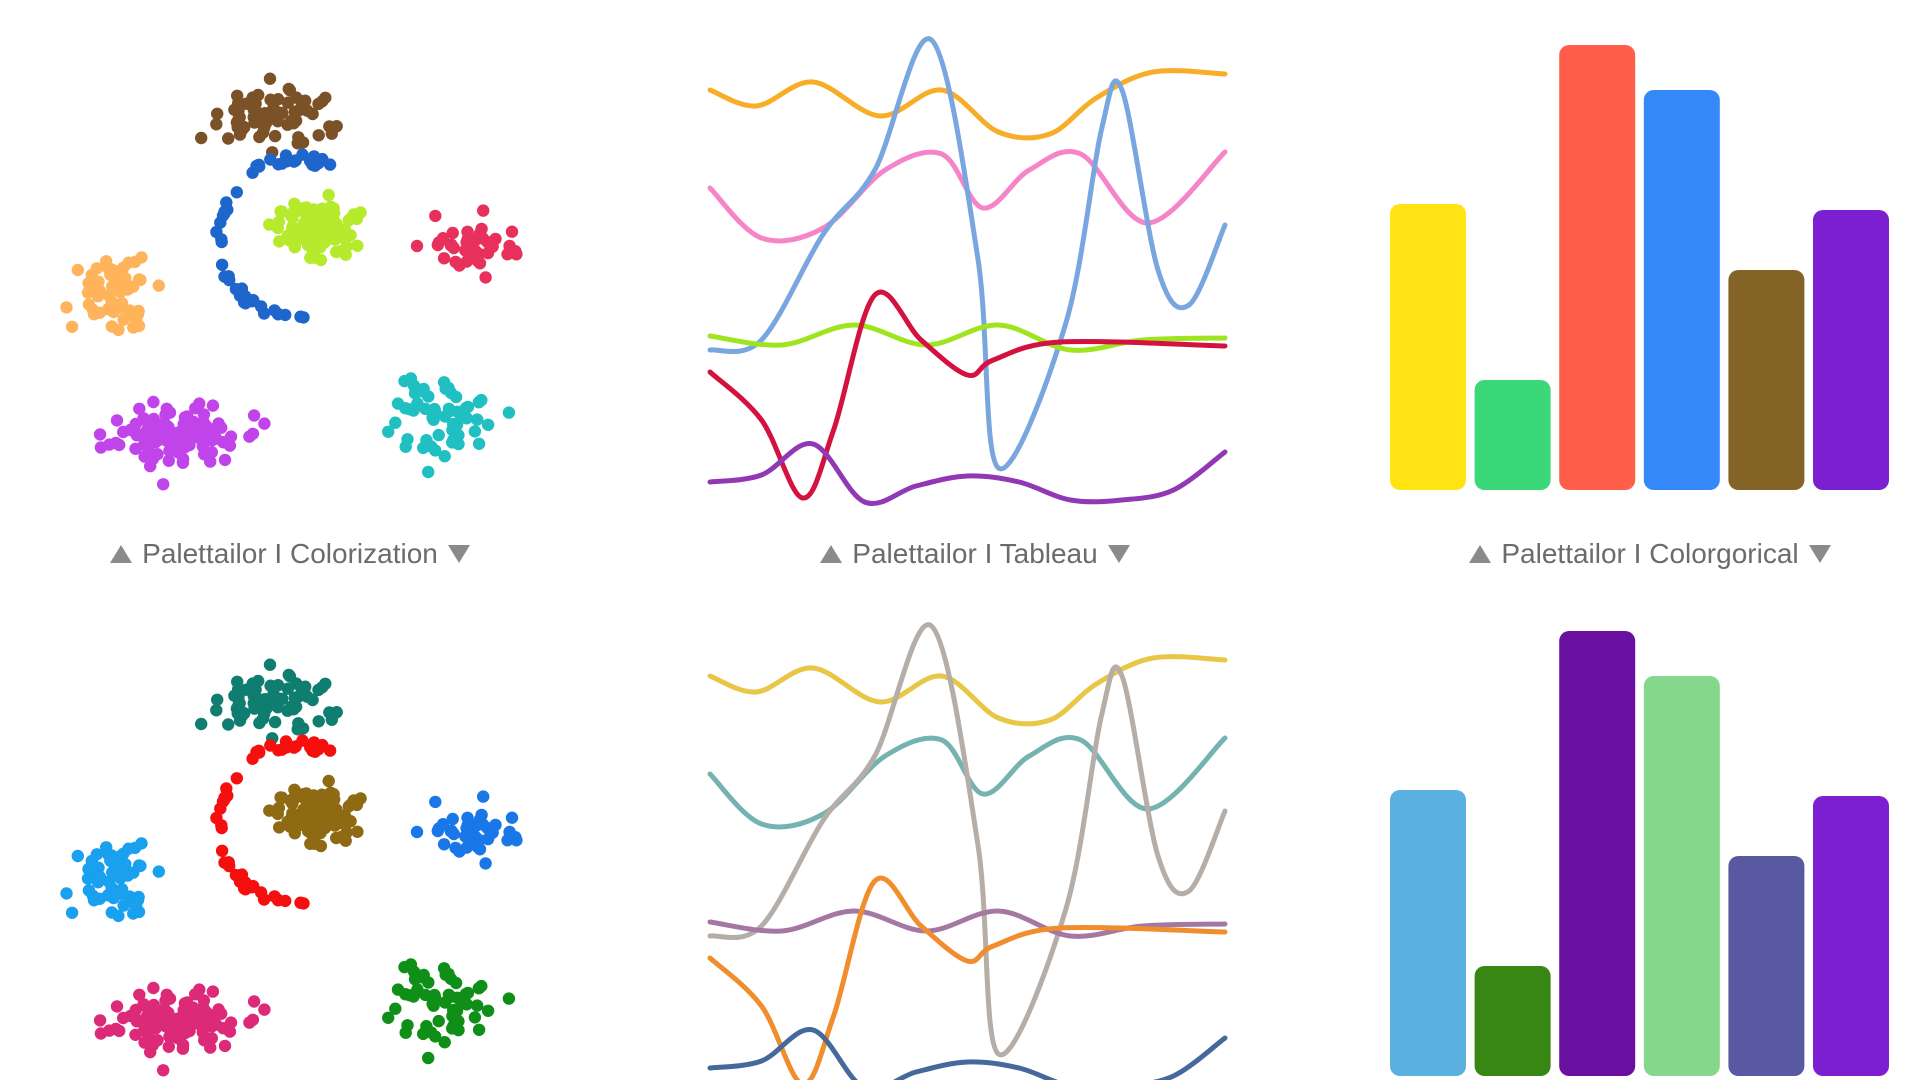  Describe the element at coordinates (1639, 853) in the screenshot. I see `bar-chart-bottom` at that location.